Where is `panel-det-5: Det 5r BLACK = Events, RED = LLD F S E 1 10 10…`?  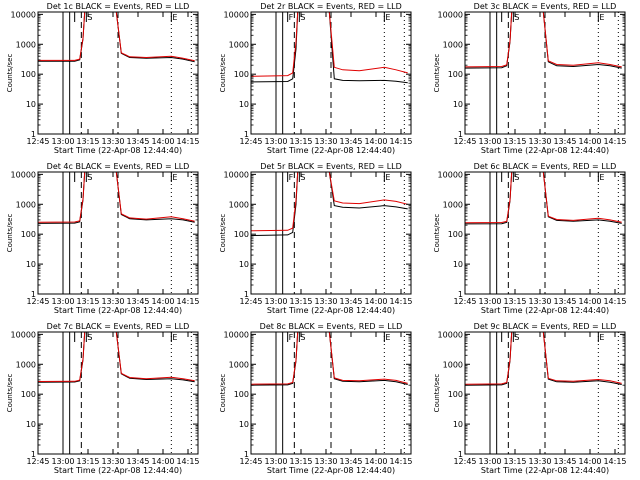 panel-det-5: Det 5r BLACK = Events, RED = LLD F S E 1 10 10… is located at coordinates (316, 238).